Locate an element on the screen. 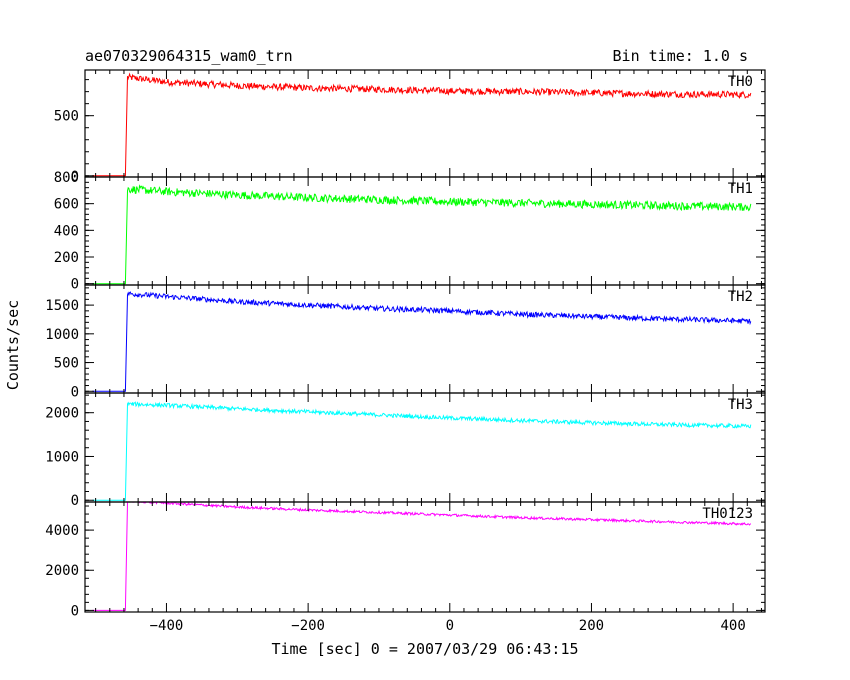 The width and height of the screenshot is (850, 680). y-axis-label: Counts/sec is located at coordinates (13, 345).